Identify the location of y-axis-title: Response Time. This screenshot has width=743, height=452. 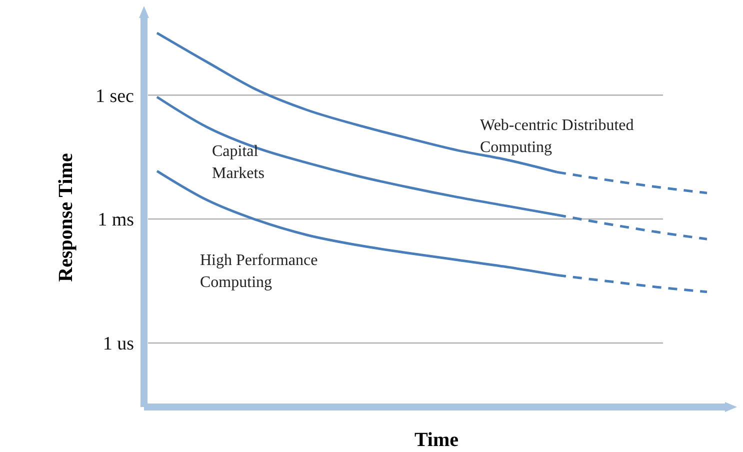
(66, 217).